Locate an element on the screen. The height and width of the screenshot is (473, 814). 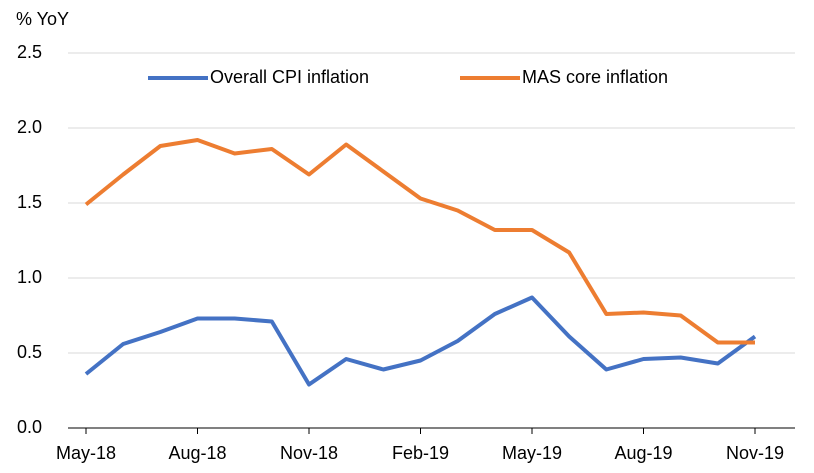
x-tick-label: Aug-19 is located at coordinates (643, 453).